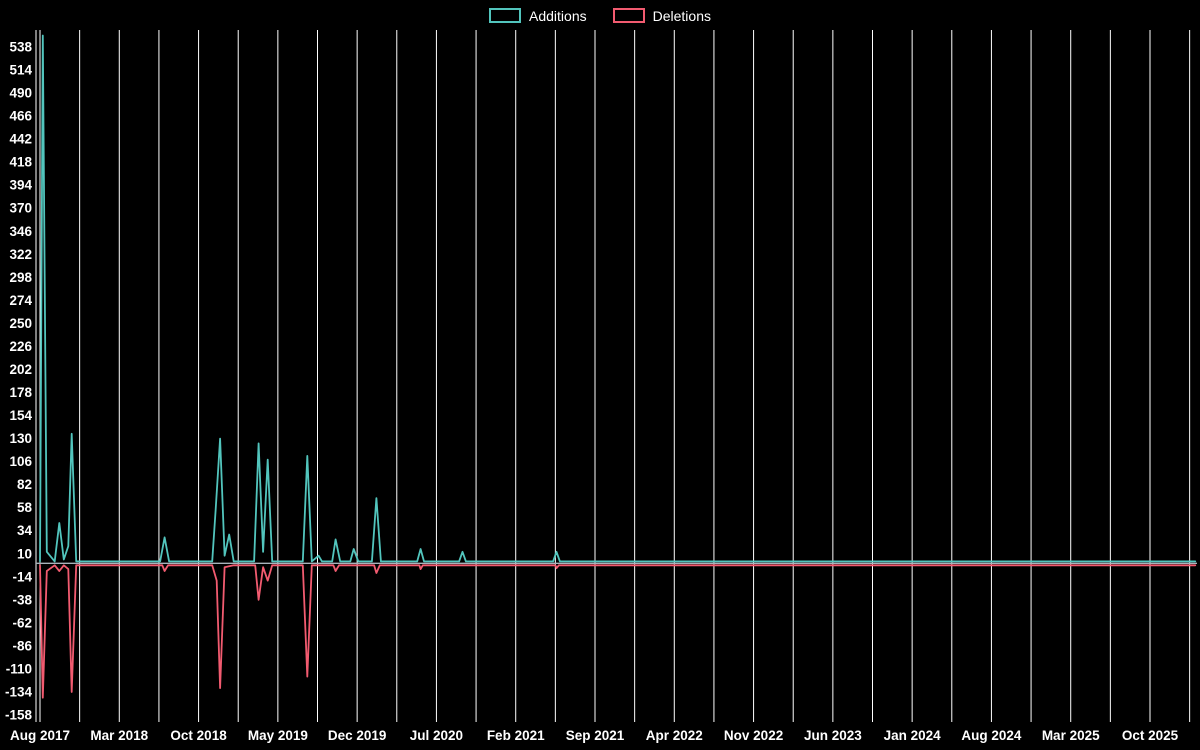 Image resolution: width=1200 pixels, height=750 pixels. What do you see at coordinates (357, 735) in the screenshot?
I see `x-tick-label: Dec 2019` at bounding box center [357, 735].